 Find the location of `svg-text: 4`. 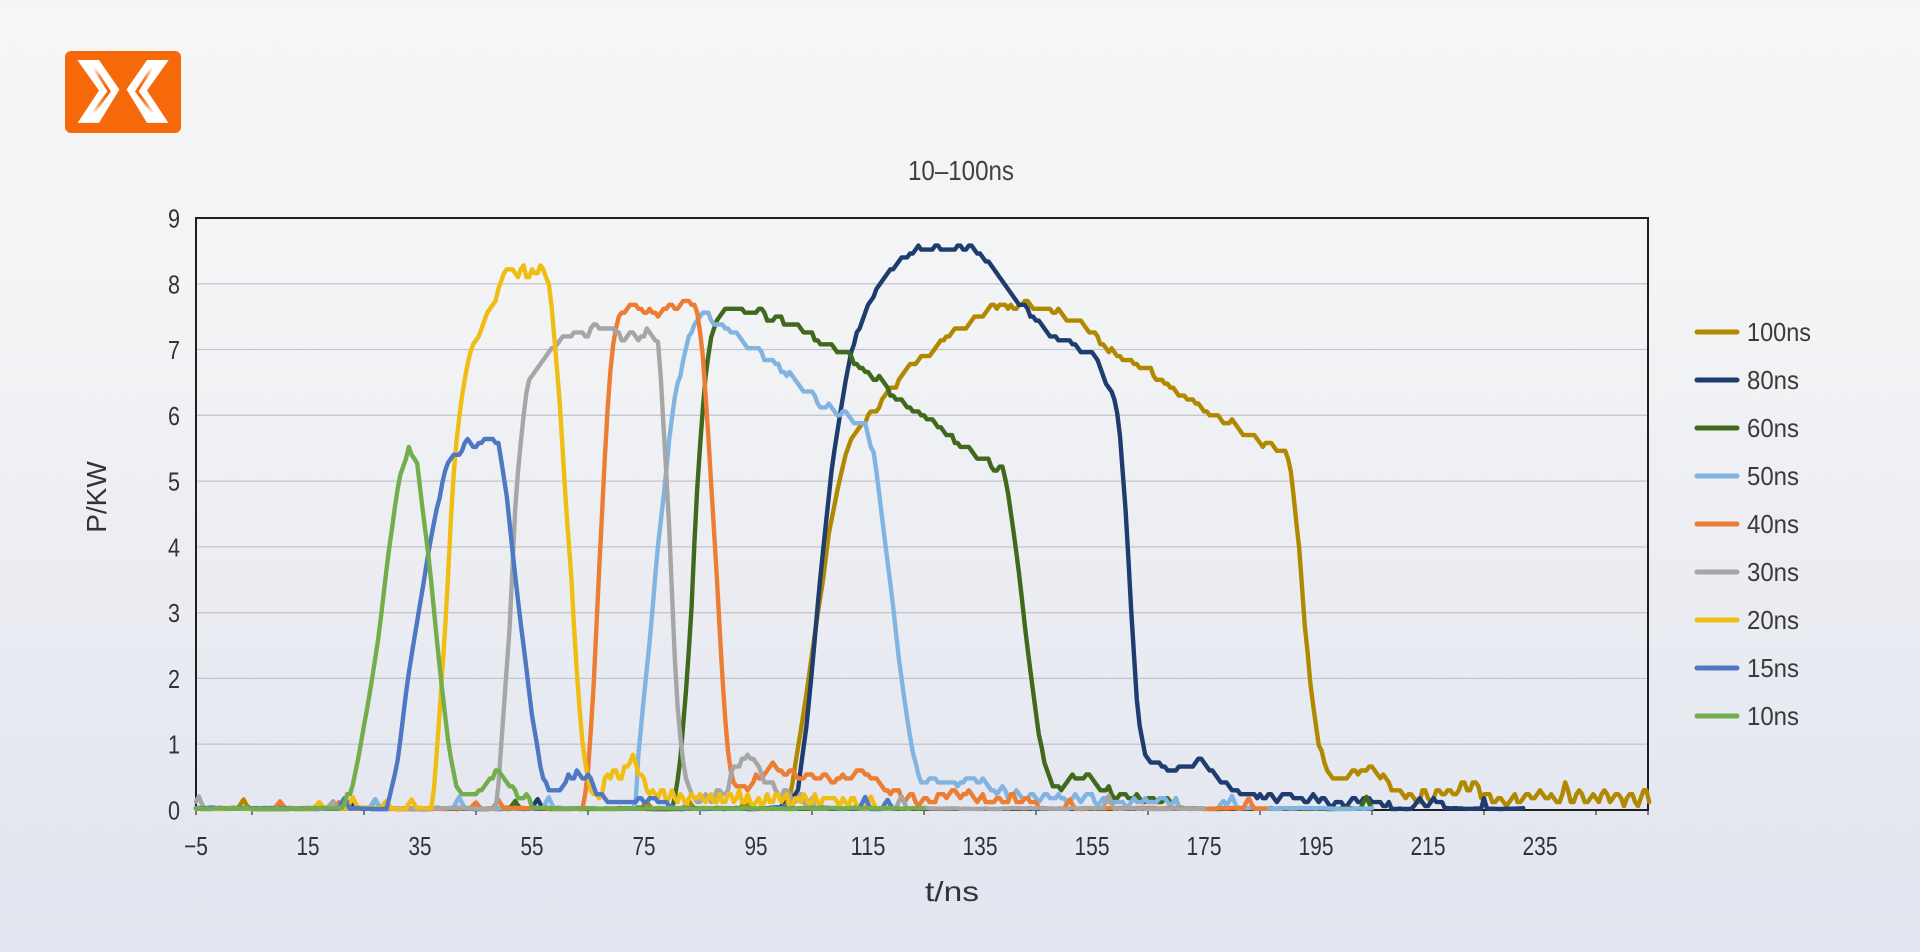

svg-text: 4 is located at coordinates (174, 547).